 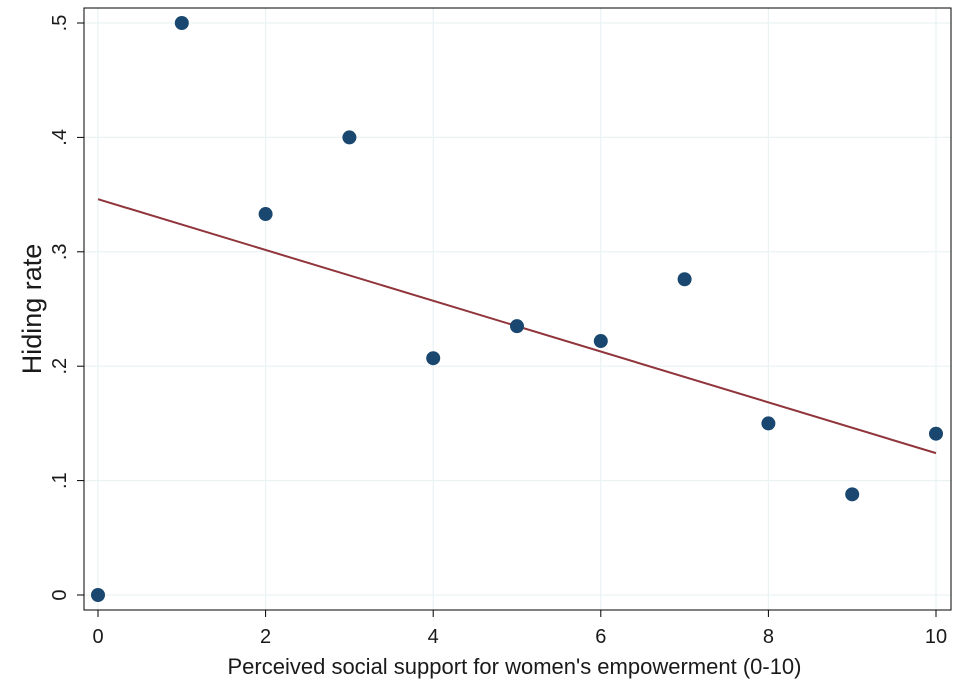 What do you see at coordinates (433, 637) in the screenshot?
I see `x-tick-label: 4` at bounding box center [433, 637].